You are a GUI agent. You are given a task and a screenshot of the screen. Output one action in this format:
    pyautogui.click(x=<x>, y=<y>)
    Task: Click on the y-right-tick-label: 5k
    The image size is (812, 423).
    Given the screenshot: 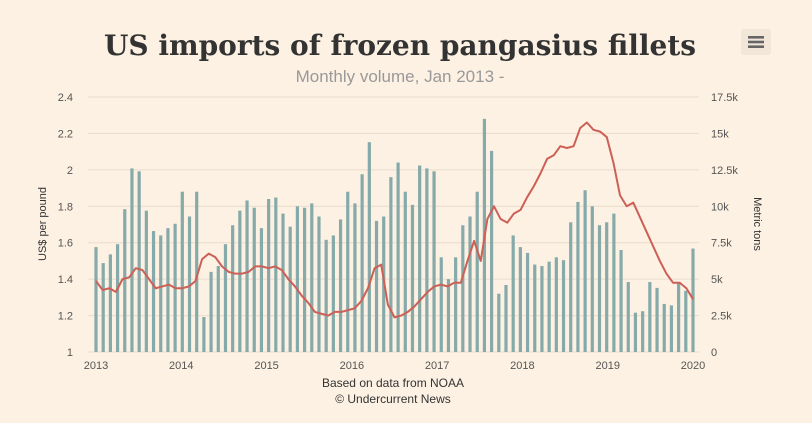 What is the action you would take?
    pyautogui.click(x=717, y=280)
    